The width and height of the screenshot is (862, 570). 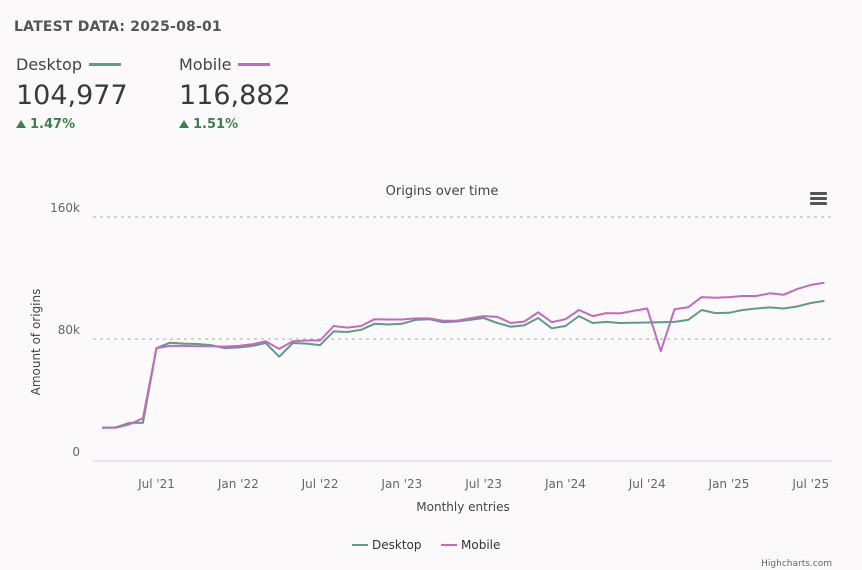 What do you see at coordinates (442, 191) in the screenshot?
I see `chart-title: Origins over time` at bounding box center [442, 191].